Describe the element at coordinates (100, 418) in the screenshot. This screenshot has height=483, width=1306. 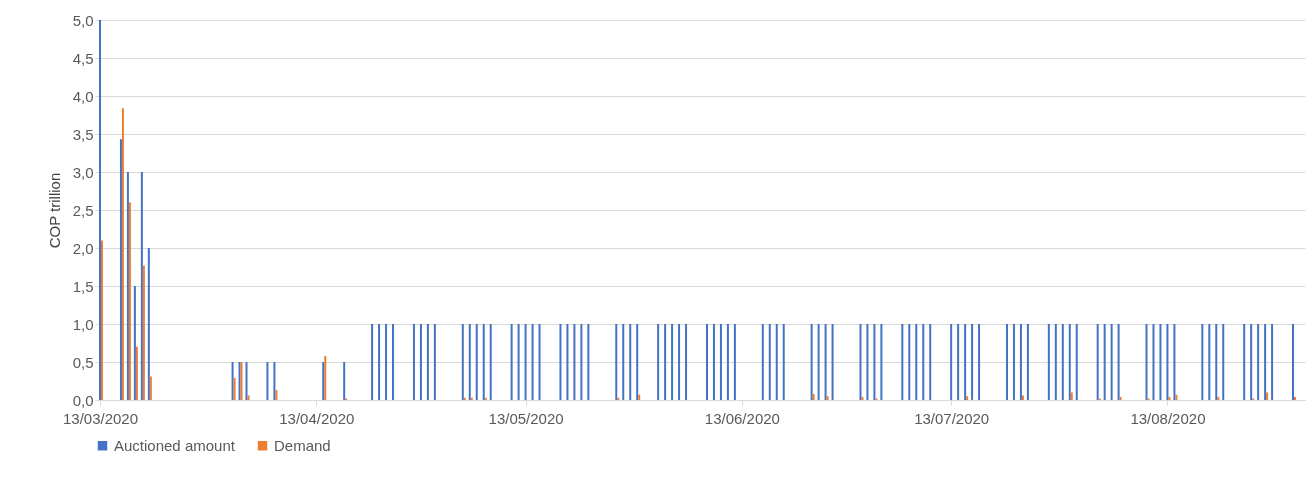
I see `x-tick-label: 13/03/2020` at that location.